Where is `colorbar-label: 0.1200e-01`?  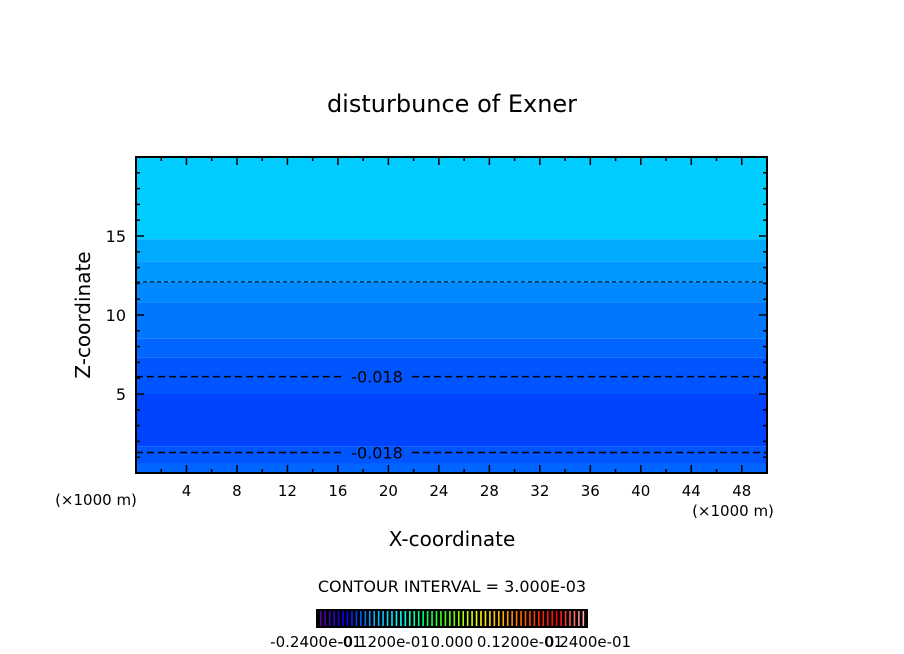 colorbar-label: 0.1200e-01 is located at coordinates (520, 642).